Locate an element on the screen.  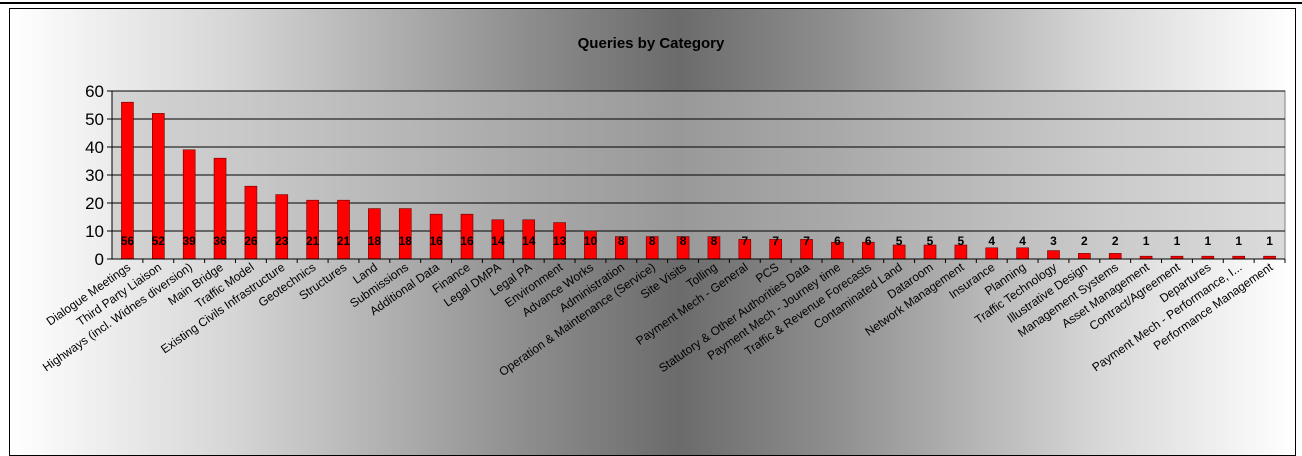
data-label: 56 is located at coordinates (128, 241).